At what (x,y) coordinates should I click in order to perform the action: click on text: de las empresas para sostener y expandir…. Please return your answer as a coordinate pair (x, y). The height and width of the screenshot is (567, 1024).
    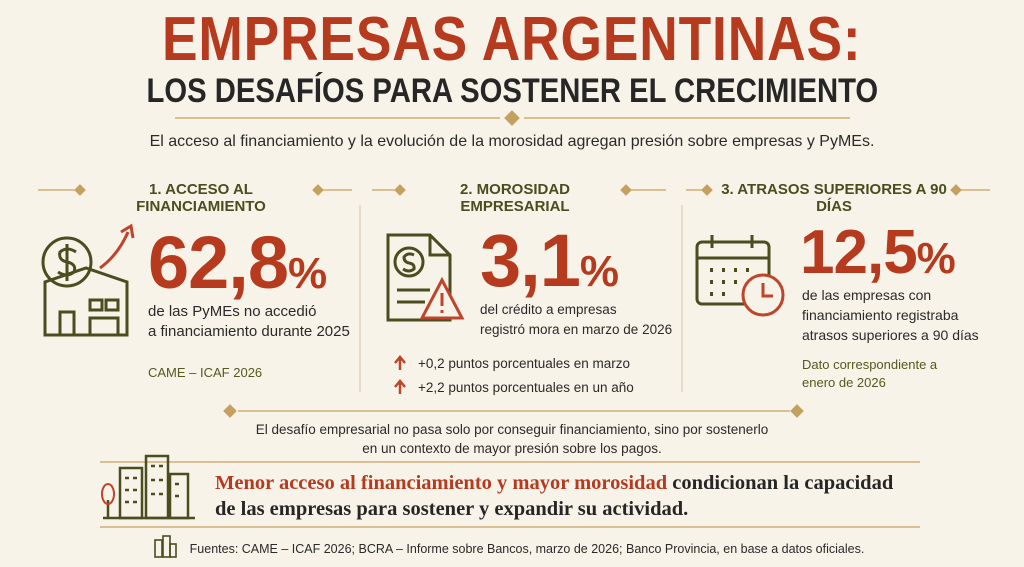
    Looking at the image, I should click on (452, 509).